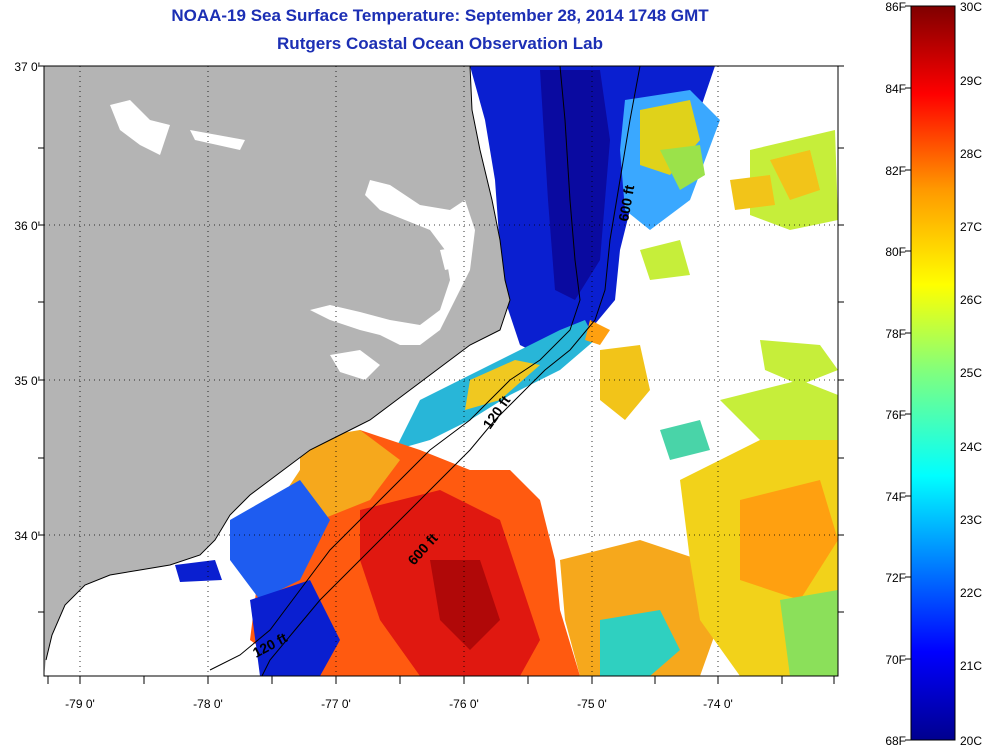 The height and width of the screenshot is (754, 992). Describe the element at coordinates (971, 227) in the screenshot. I see `colorbar-c-label: 27C` at that location.